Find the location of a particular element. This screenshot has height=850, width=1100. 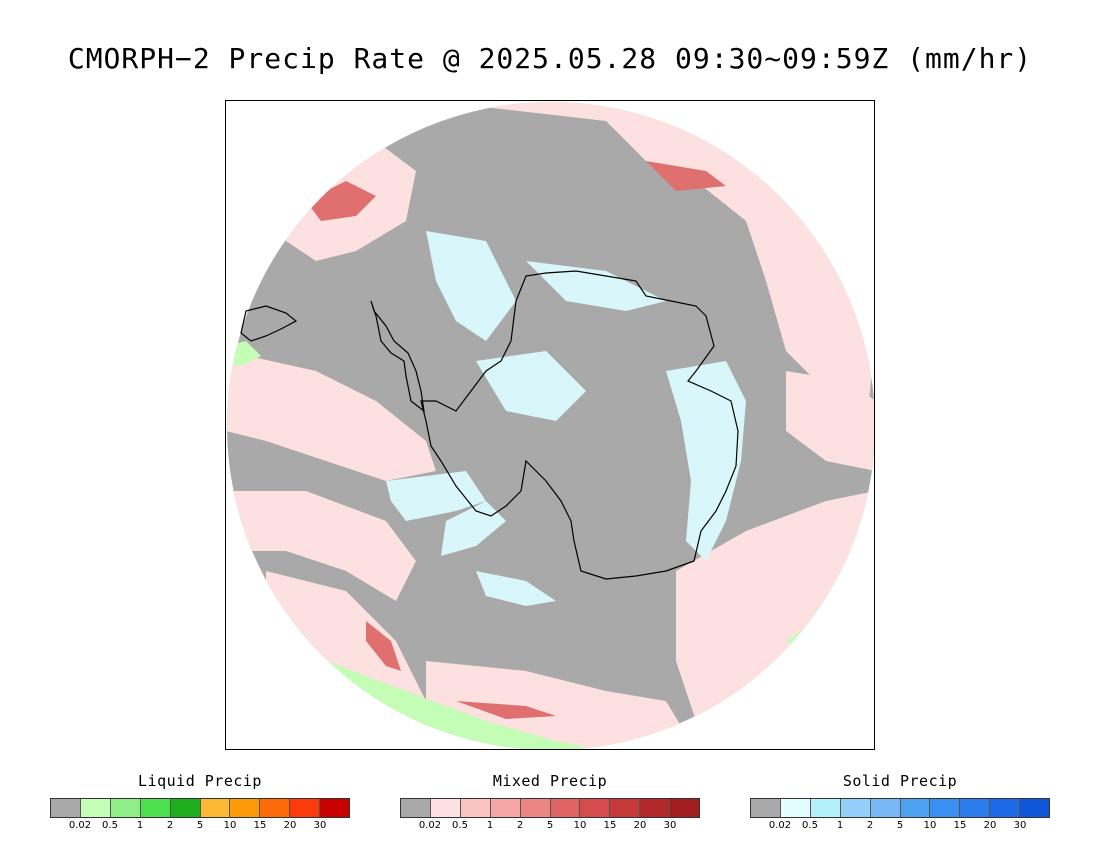

legend-title: Solid Precip is located at coordinates (900, 781).